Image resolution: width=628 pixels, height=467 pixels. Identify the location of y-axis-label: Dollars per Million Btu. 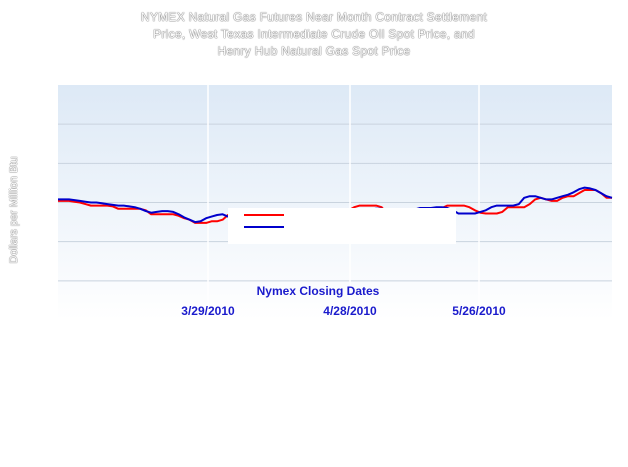
(14, 210).